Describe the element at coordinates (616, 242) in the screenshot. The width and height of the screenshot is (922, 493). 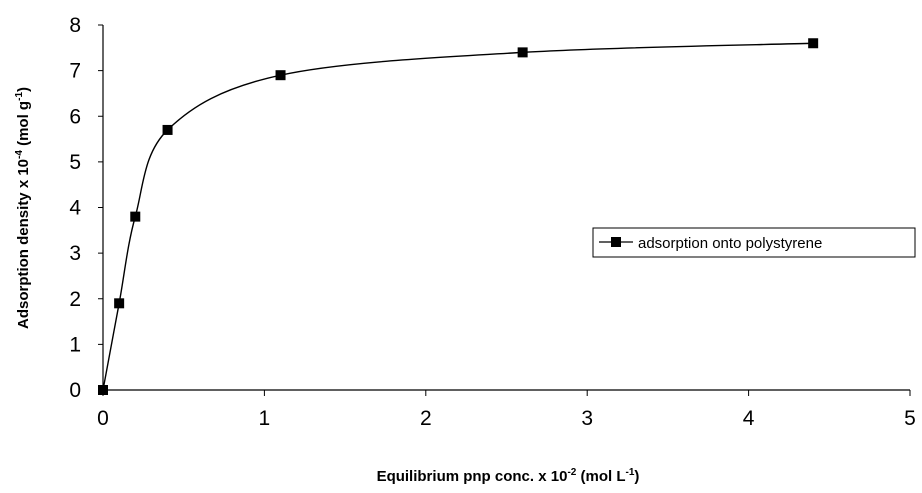
I see `legend-marker-sample` at that location.